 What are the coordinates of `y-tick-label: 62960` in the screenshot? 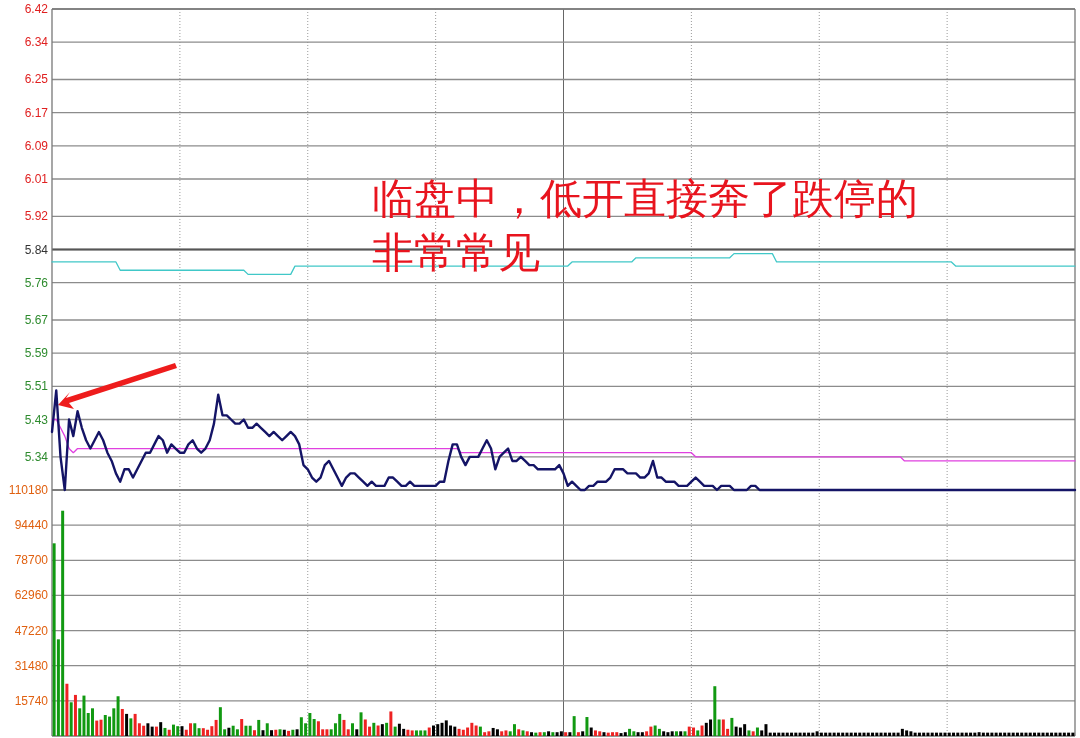 It's located at (31, 595).